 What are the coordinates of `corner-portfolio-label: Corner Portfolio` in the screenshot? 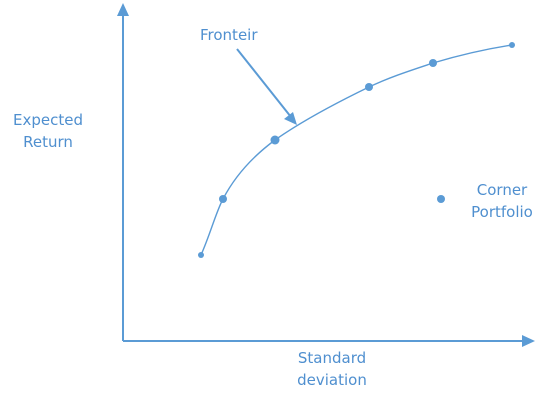 It's located at (502, 201).